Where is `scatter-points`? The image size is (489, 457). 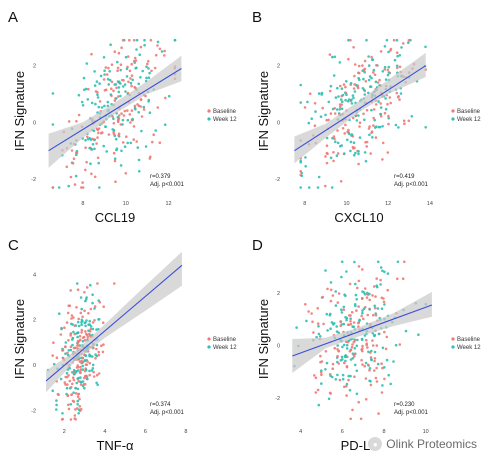 scatter-points is located at coordinates (363, 113).